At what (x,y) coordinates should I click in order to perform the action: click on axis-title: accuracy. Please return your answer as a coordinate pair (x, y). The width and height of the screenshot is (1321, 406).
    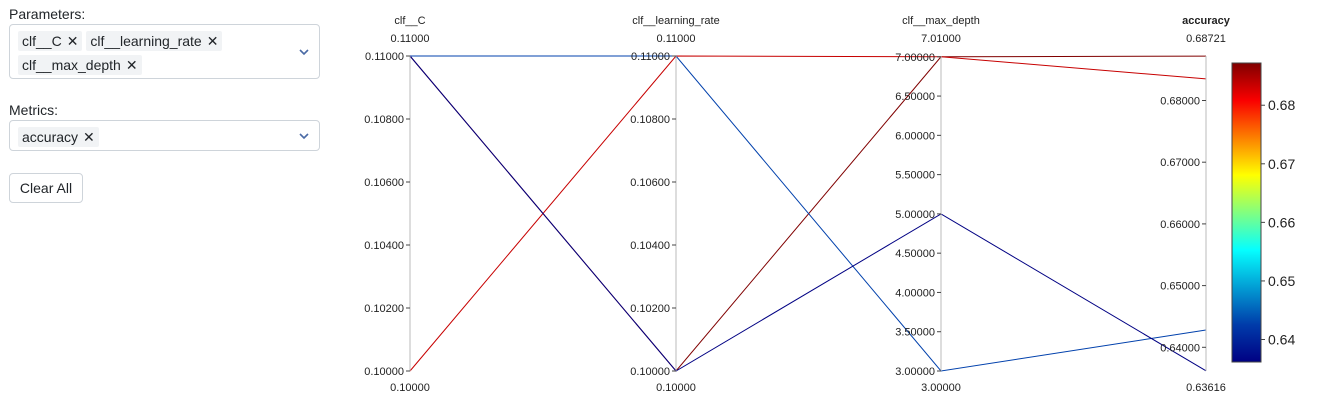
    Looking at the image, I should click on (1206, 21).